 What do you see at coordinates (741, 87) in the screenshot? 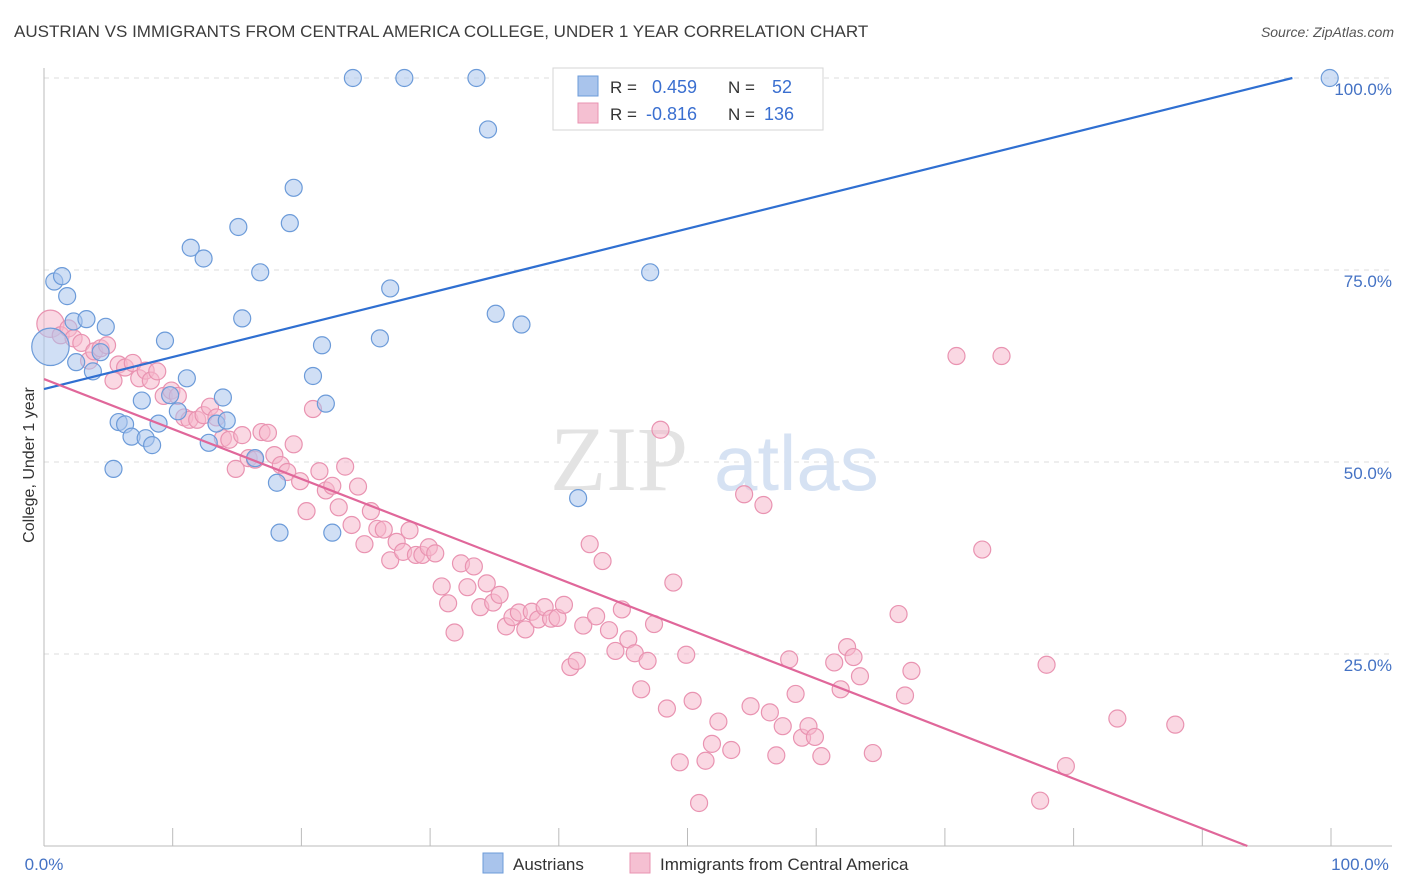
I see `legend-n-label-1: N =` at bounding box center [741, 87].